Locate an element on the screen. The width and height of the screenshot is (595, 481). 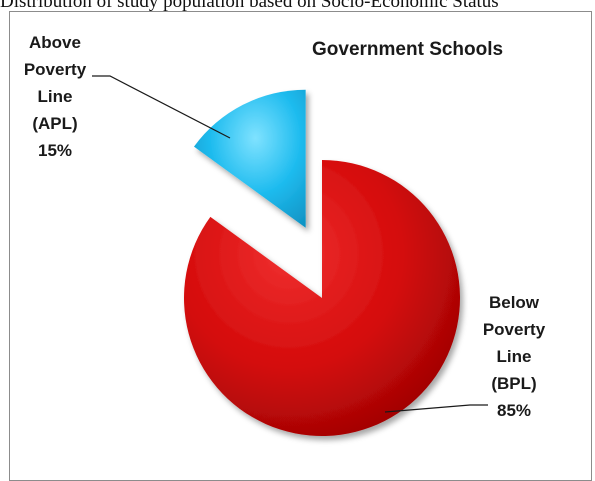
slice-label-apl: Above Poverty Line (APL) 15% is located at coordinates (55, 96).